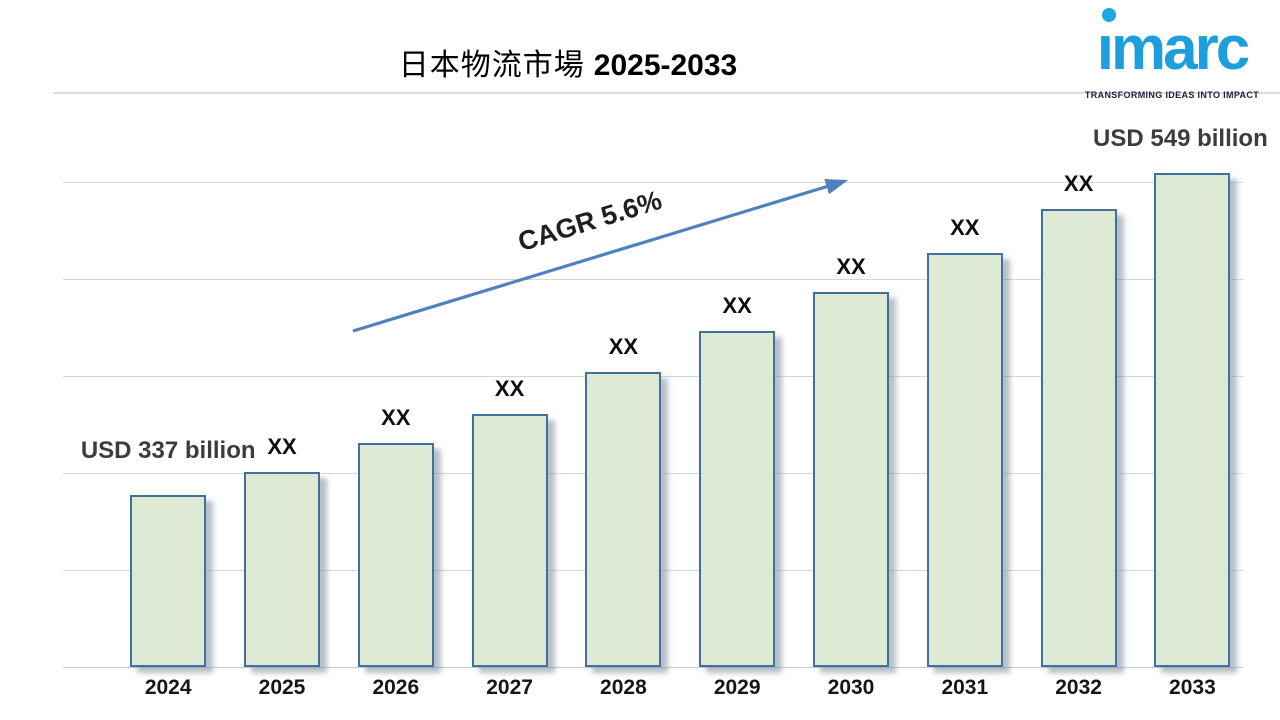  I want to click on x-axis-label-2025: 2025, so click(282, 687).